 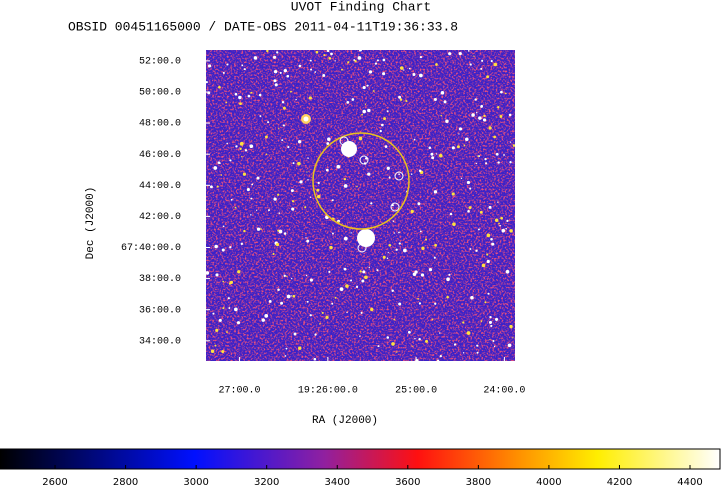 What do you see at coordinates (478, 482) in the screenshot?
I see `colorbar-tick-label: 3800` at bounding box center [478, 482].